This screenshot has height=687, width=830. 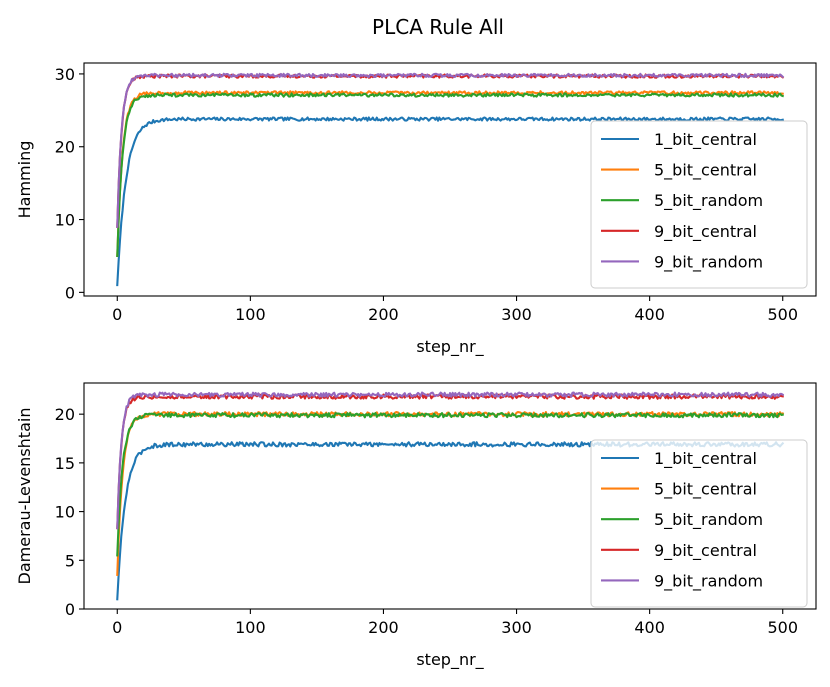 What do you see at coordinates (24, 180) in the screenshot?
I see `y-axis-label: Hamming` at bounding box center [24, 180].